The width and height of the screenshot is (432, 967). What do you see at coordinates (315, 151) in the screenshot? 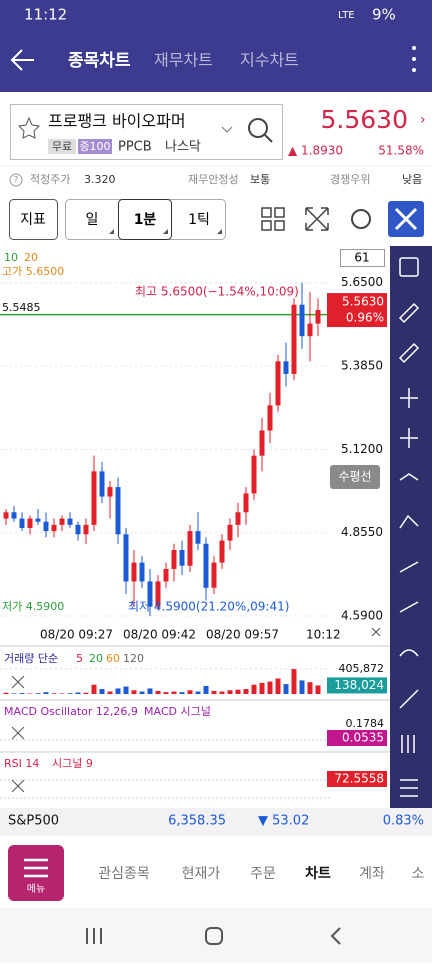
I see `change: ▲ 1.8930` at bounding box center [315, 151].